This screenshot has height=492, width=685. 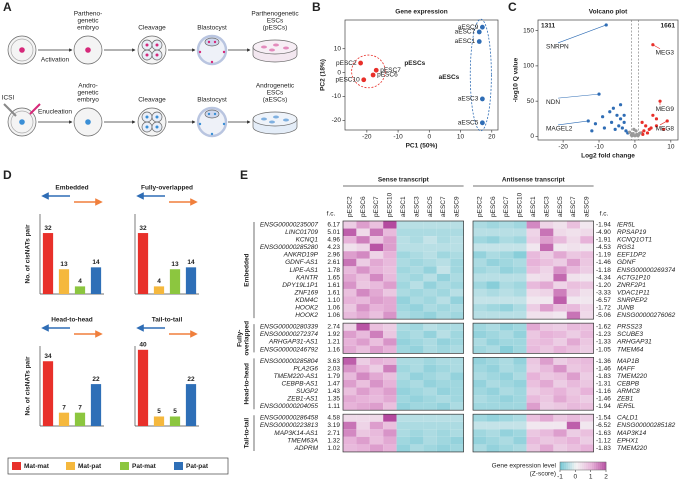 What do you see at coordinates (333, 334) in the screenshot?
I see `fold-change: 1.92` at bounding box center [333, 334].